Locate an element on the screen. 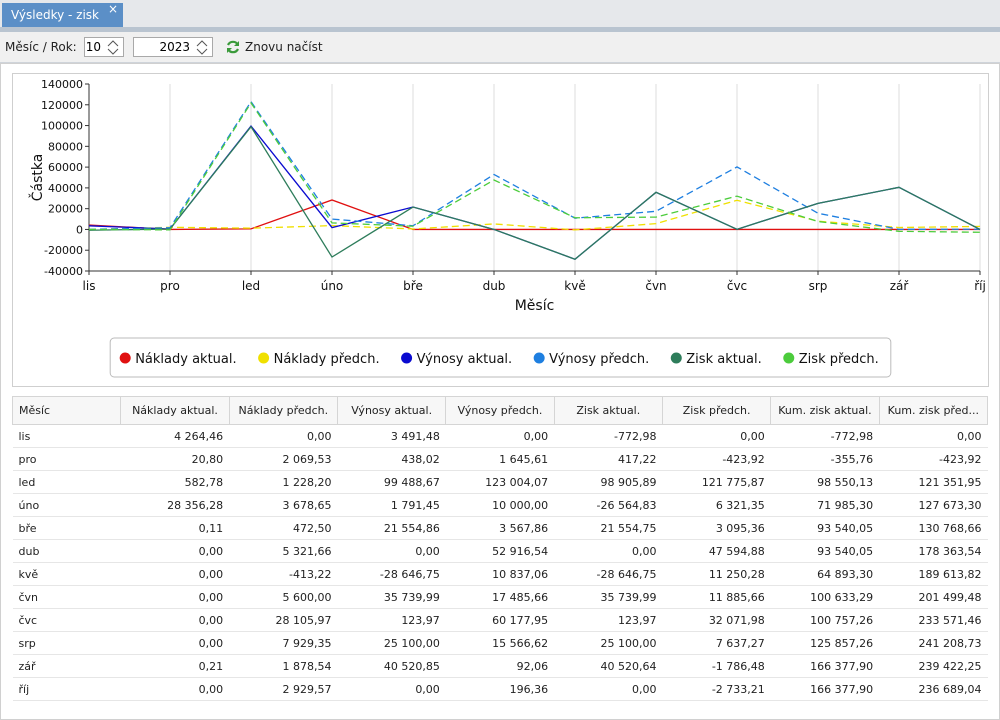 This screenshot has height=720, width=1000. table-cell: čvc is located at coordinates (66, 620).